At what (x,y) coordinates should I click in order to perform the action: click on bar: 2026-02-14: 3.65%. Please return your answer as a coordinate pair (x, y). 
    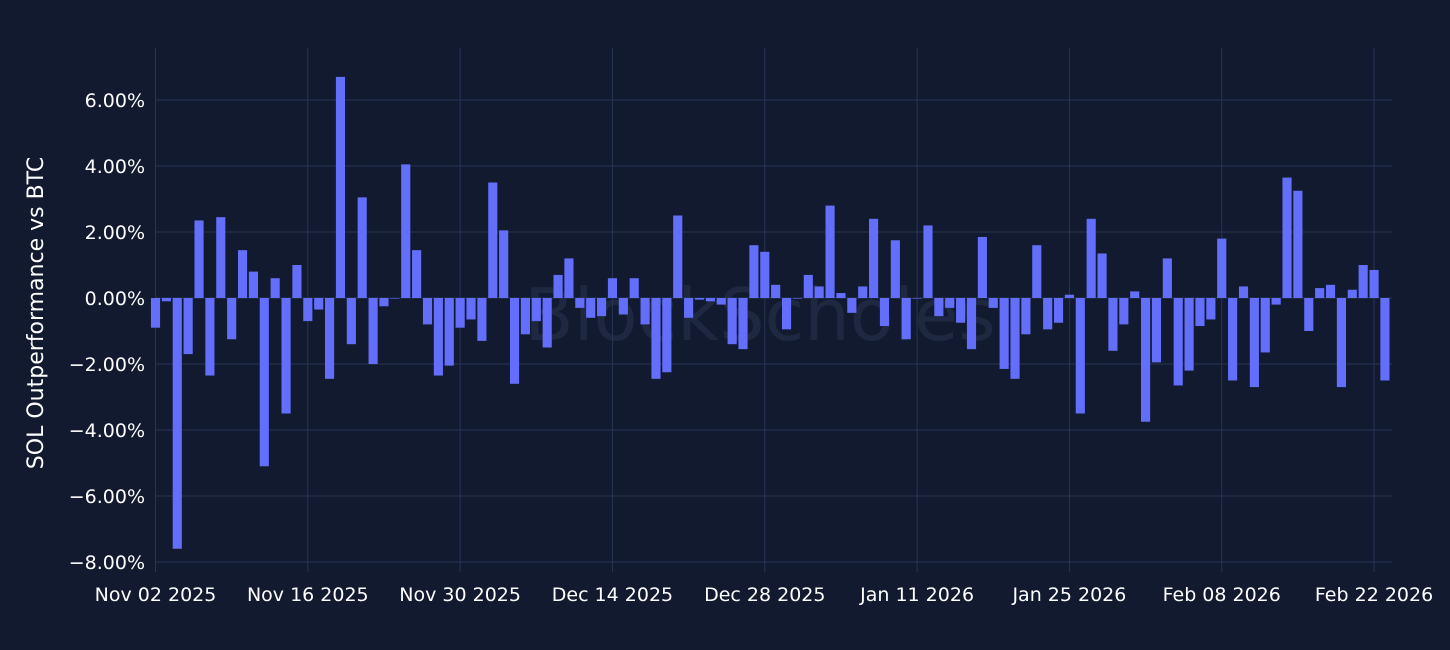
    Looking at the image, I should click on (1287, 237).